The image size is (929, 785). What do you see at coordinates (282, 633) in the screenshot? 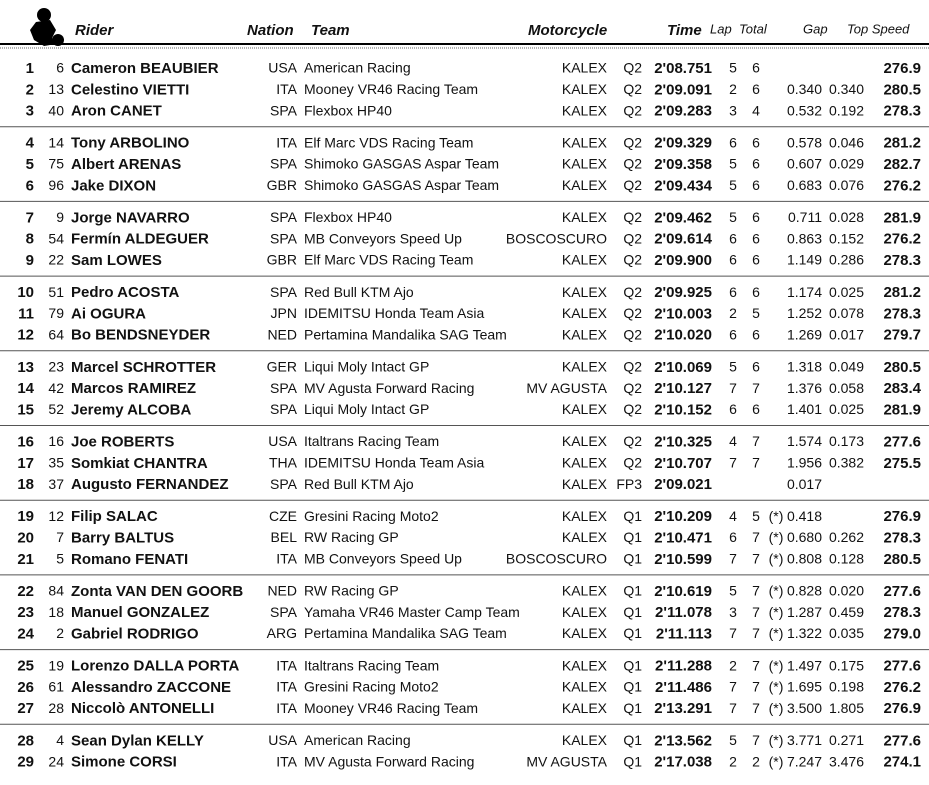
I see `cell-nation: ARG` at bounding box center [282, 633].